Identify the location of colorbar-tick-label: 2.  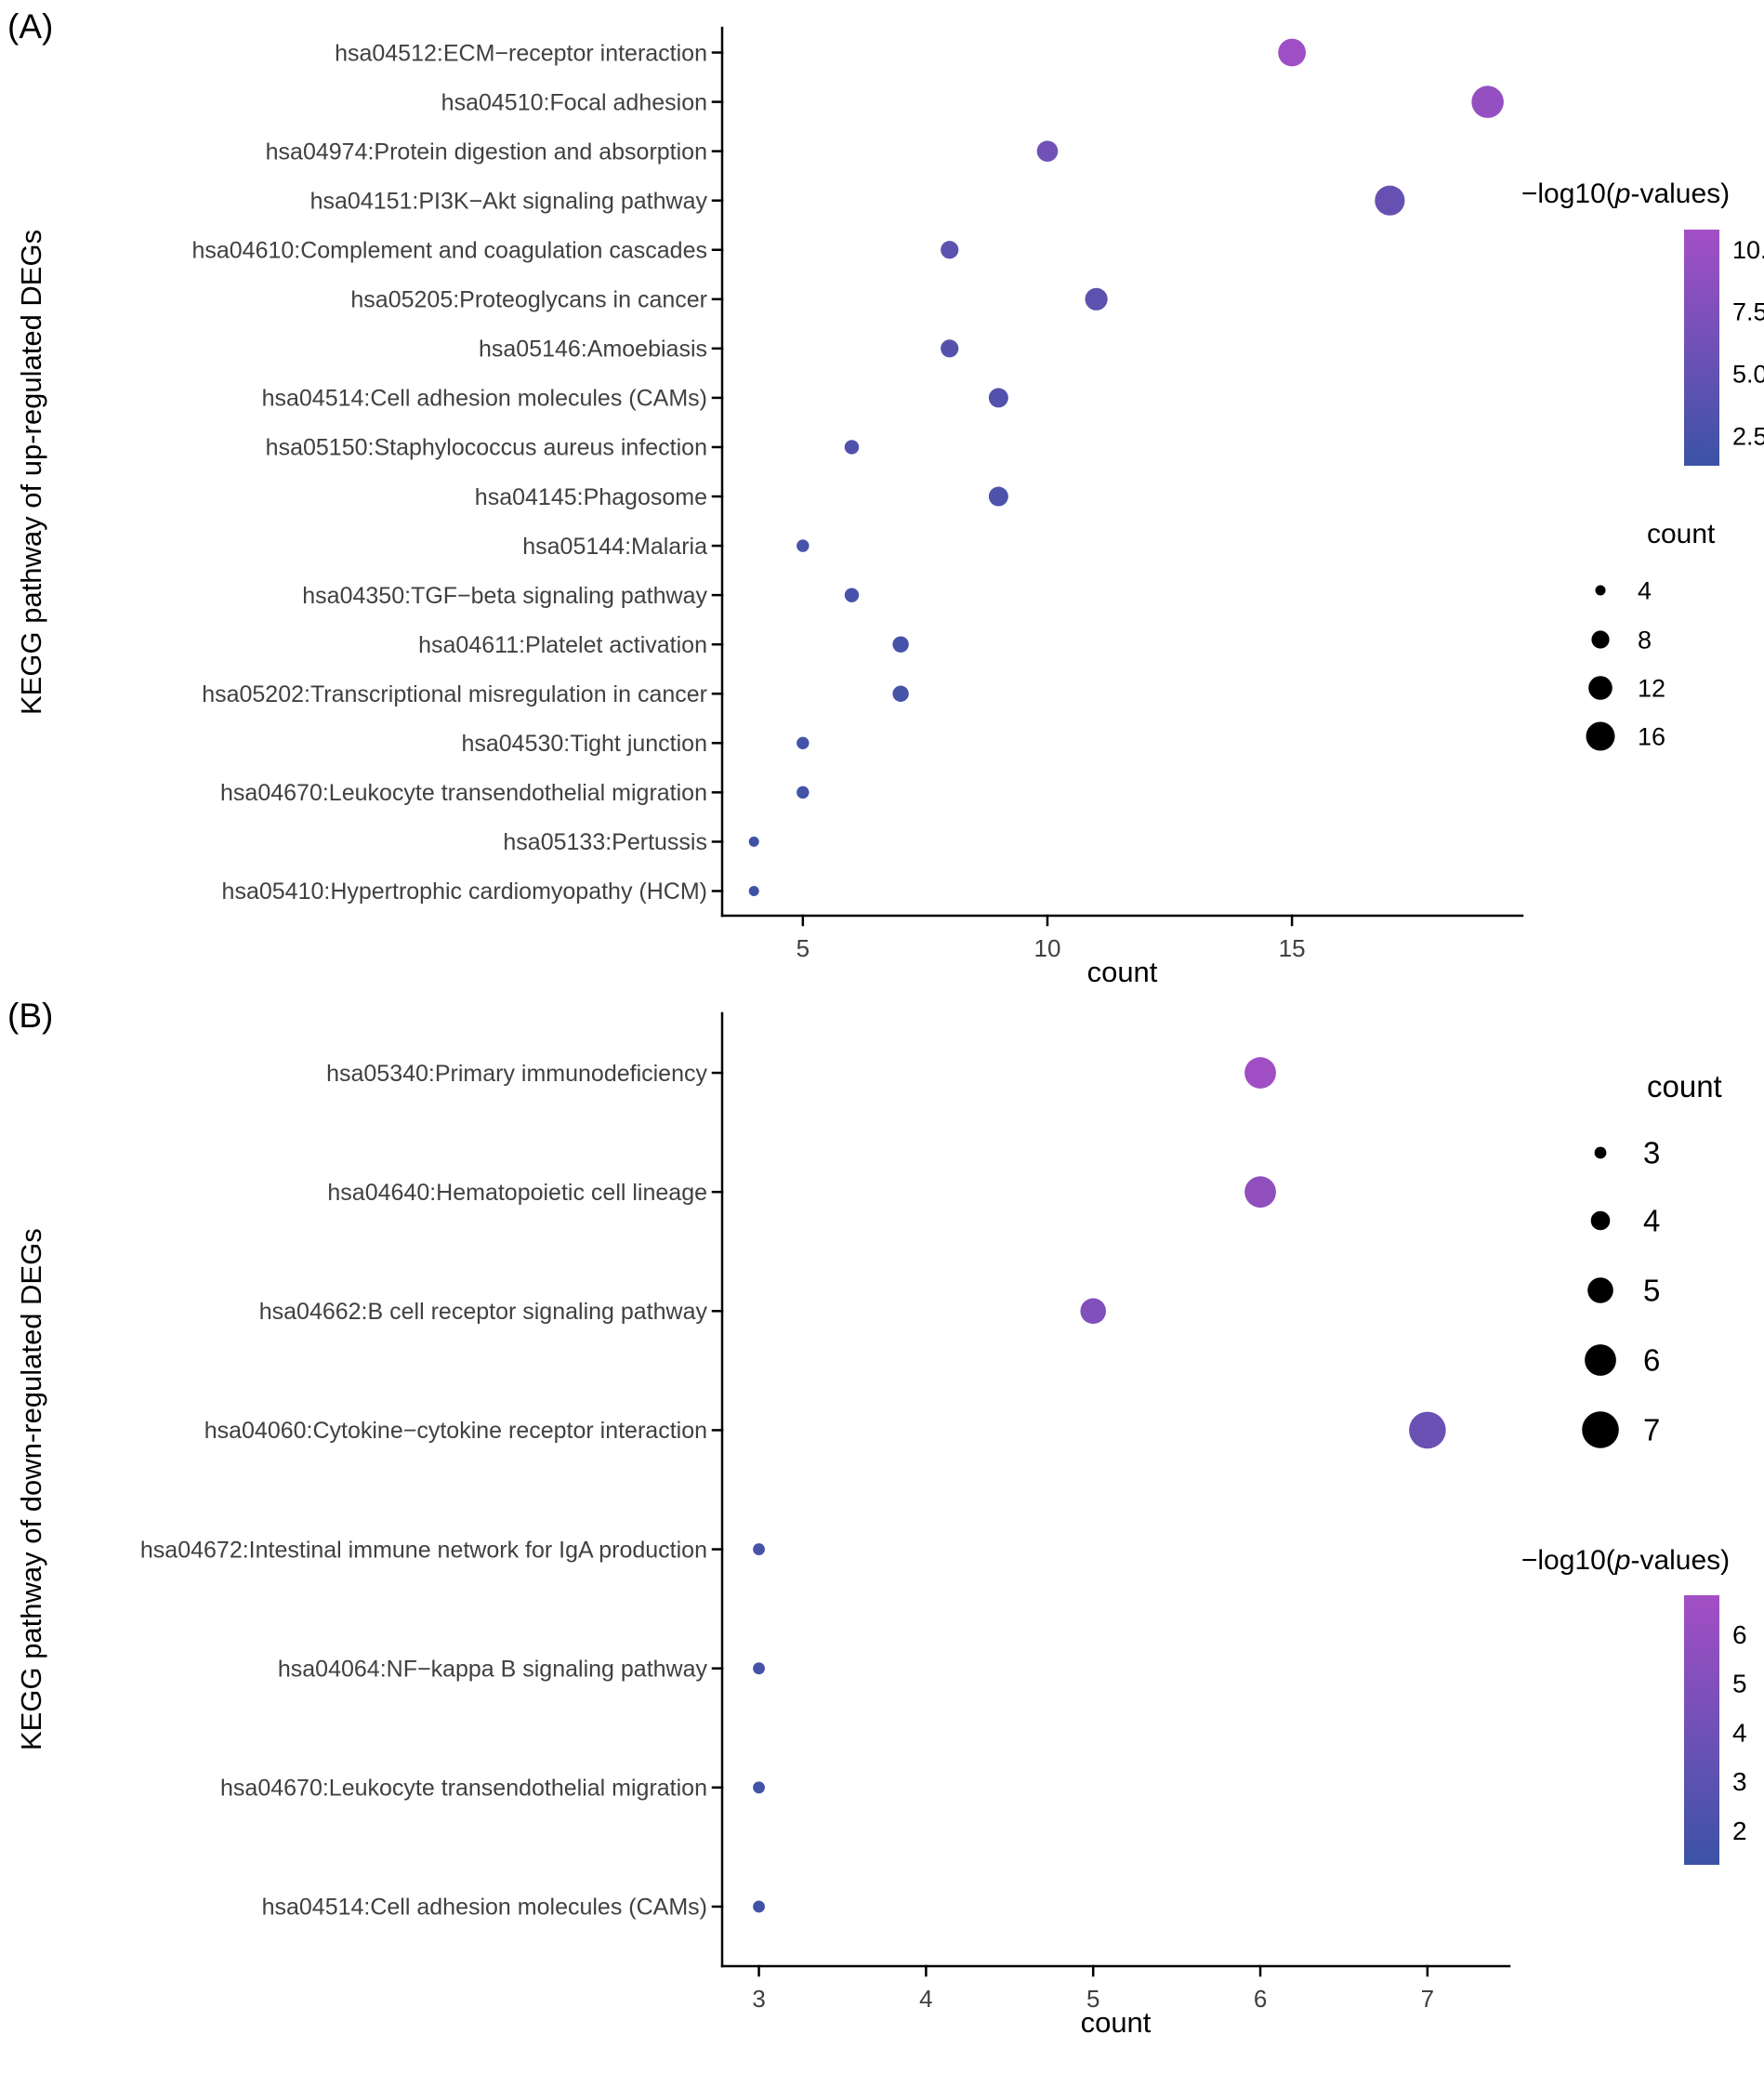
(1739, 1830).